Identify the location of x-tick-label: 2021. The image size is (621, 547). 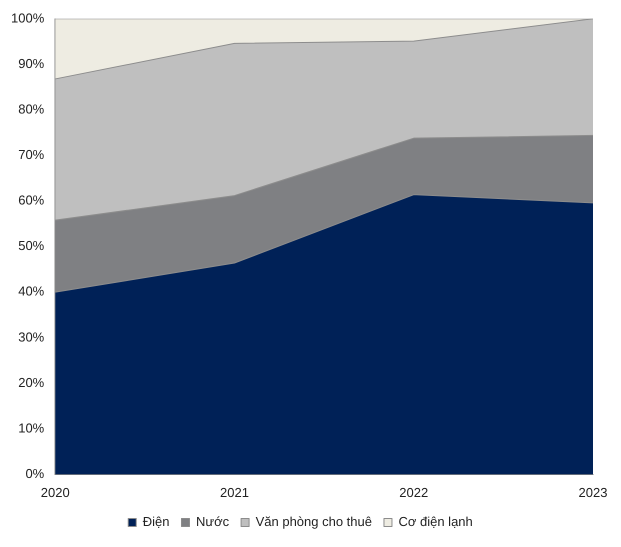
(234, 492).